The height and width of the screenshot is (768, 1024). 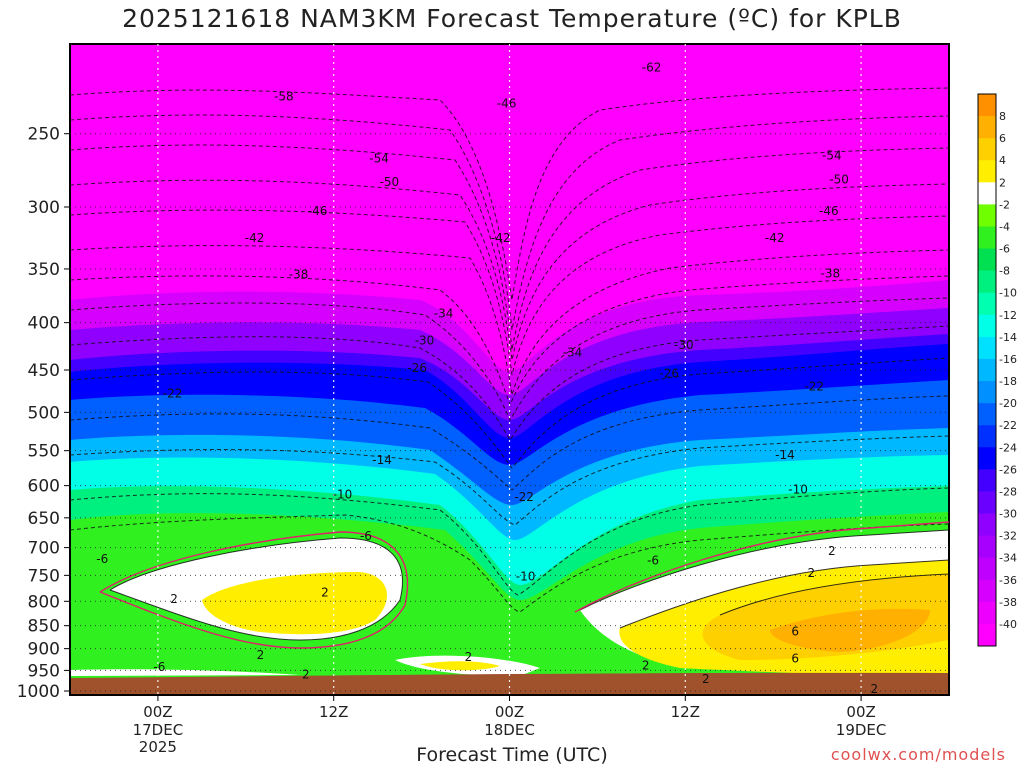 What do you see at coordinates (1008, 536) in the screenshot?
I see `colorbar-label: -32` at bounding box center [1008, 536].